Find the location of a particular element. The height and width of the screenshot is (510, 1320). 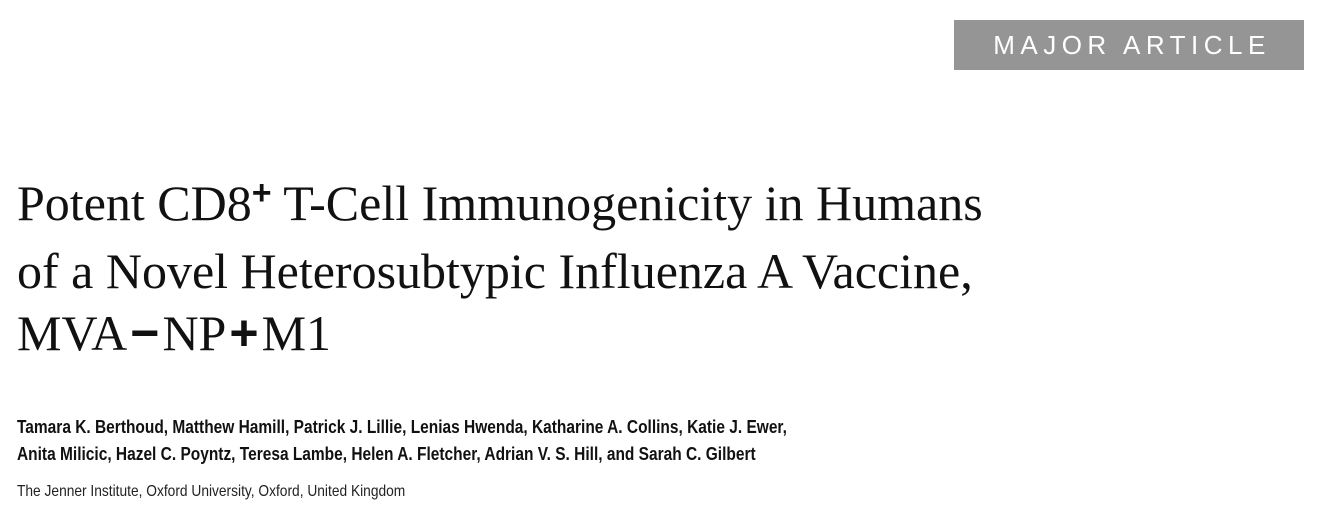

title-line-3-m1: M1 is located at coordinates (296, 333).